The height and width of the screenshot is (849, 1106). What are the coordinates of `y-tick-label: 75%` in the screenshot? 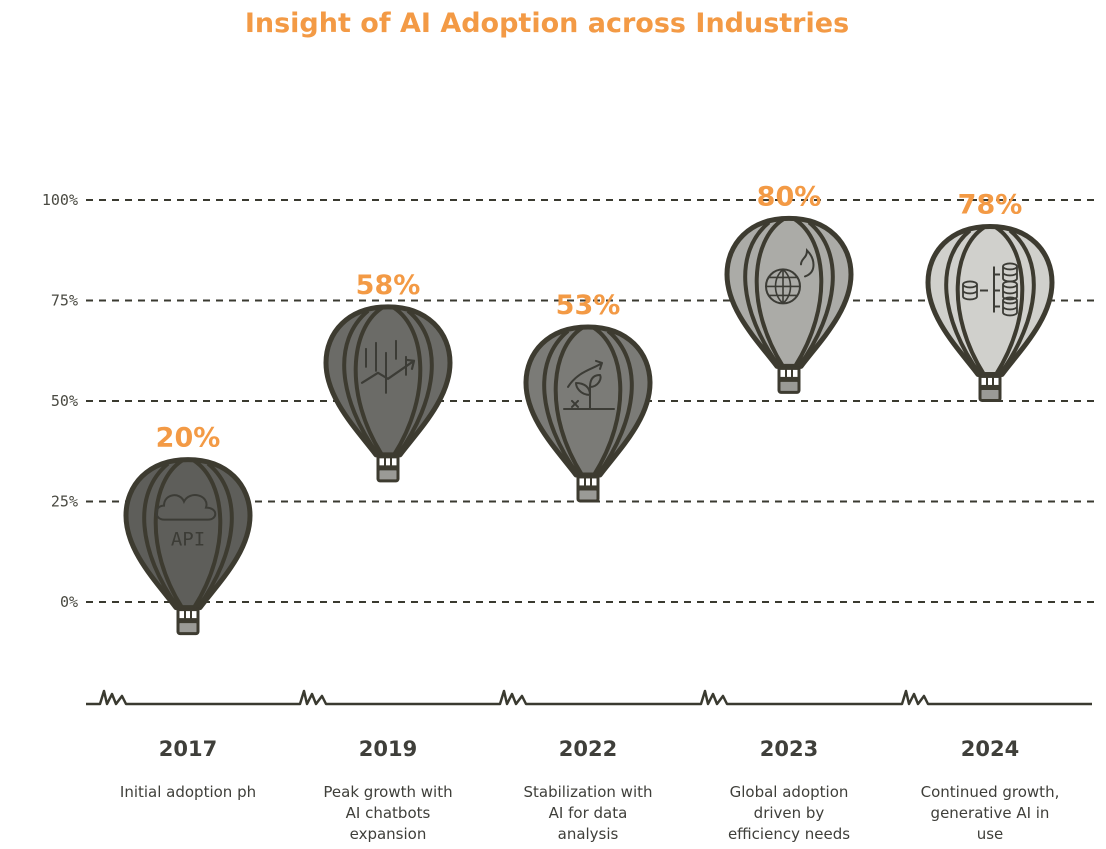 It's located at (64, 301).